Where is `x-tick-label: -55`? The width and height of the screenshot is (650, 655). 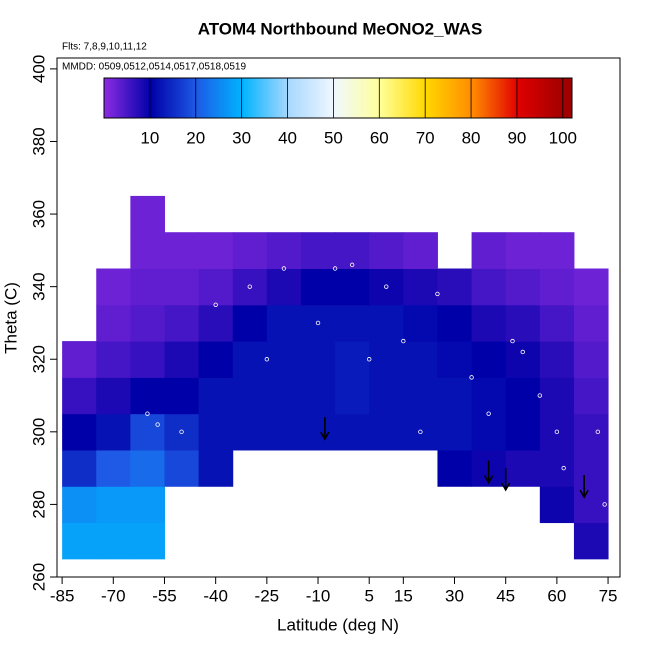
x-tick-label: -55 is located at coordinates (164, 595).